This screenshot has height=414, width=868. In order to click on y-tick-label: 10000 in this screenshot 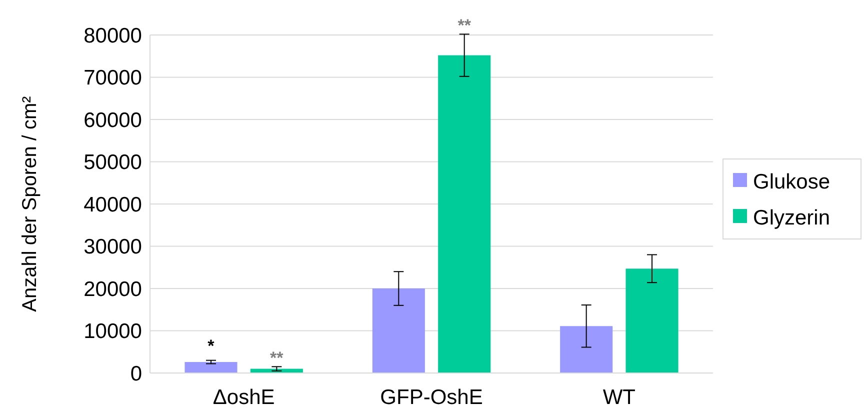, I will do `click(113, 332)`.